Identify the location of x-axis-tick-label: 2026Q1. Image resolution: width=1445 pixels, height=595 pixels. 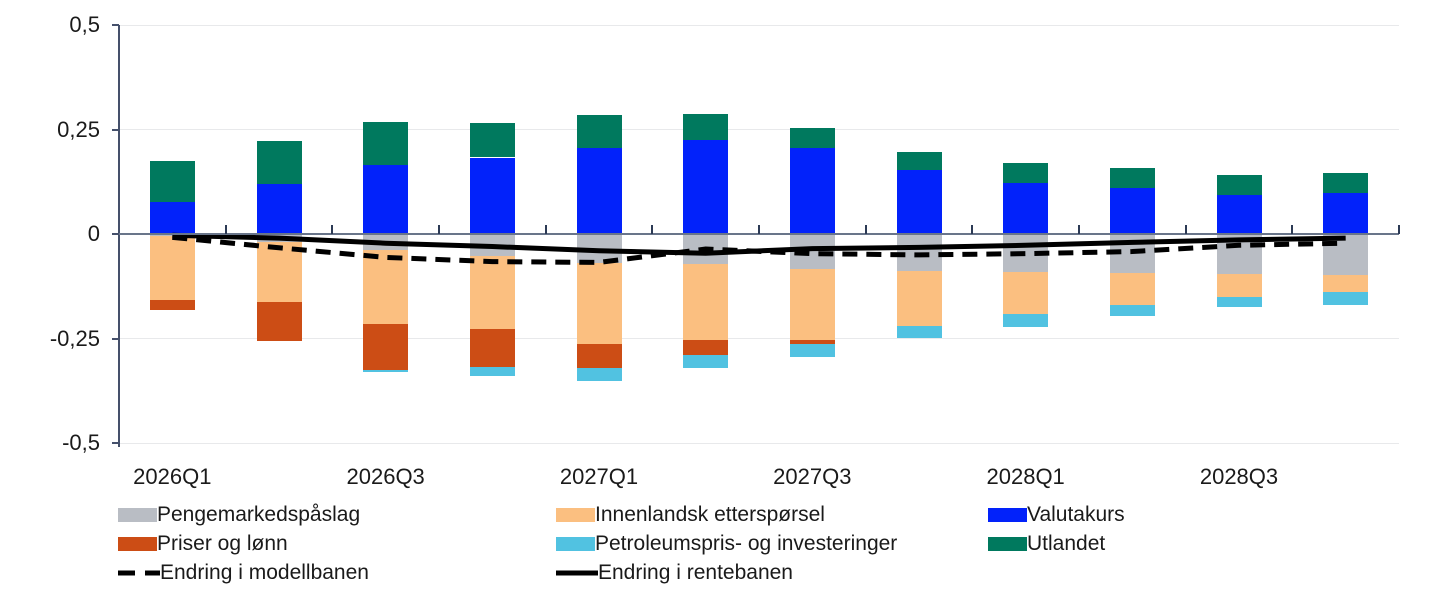
(172, 476).